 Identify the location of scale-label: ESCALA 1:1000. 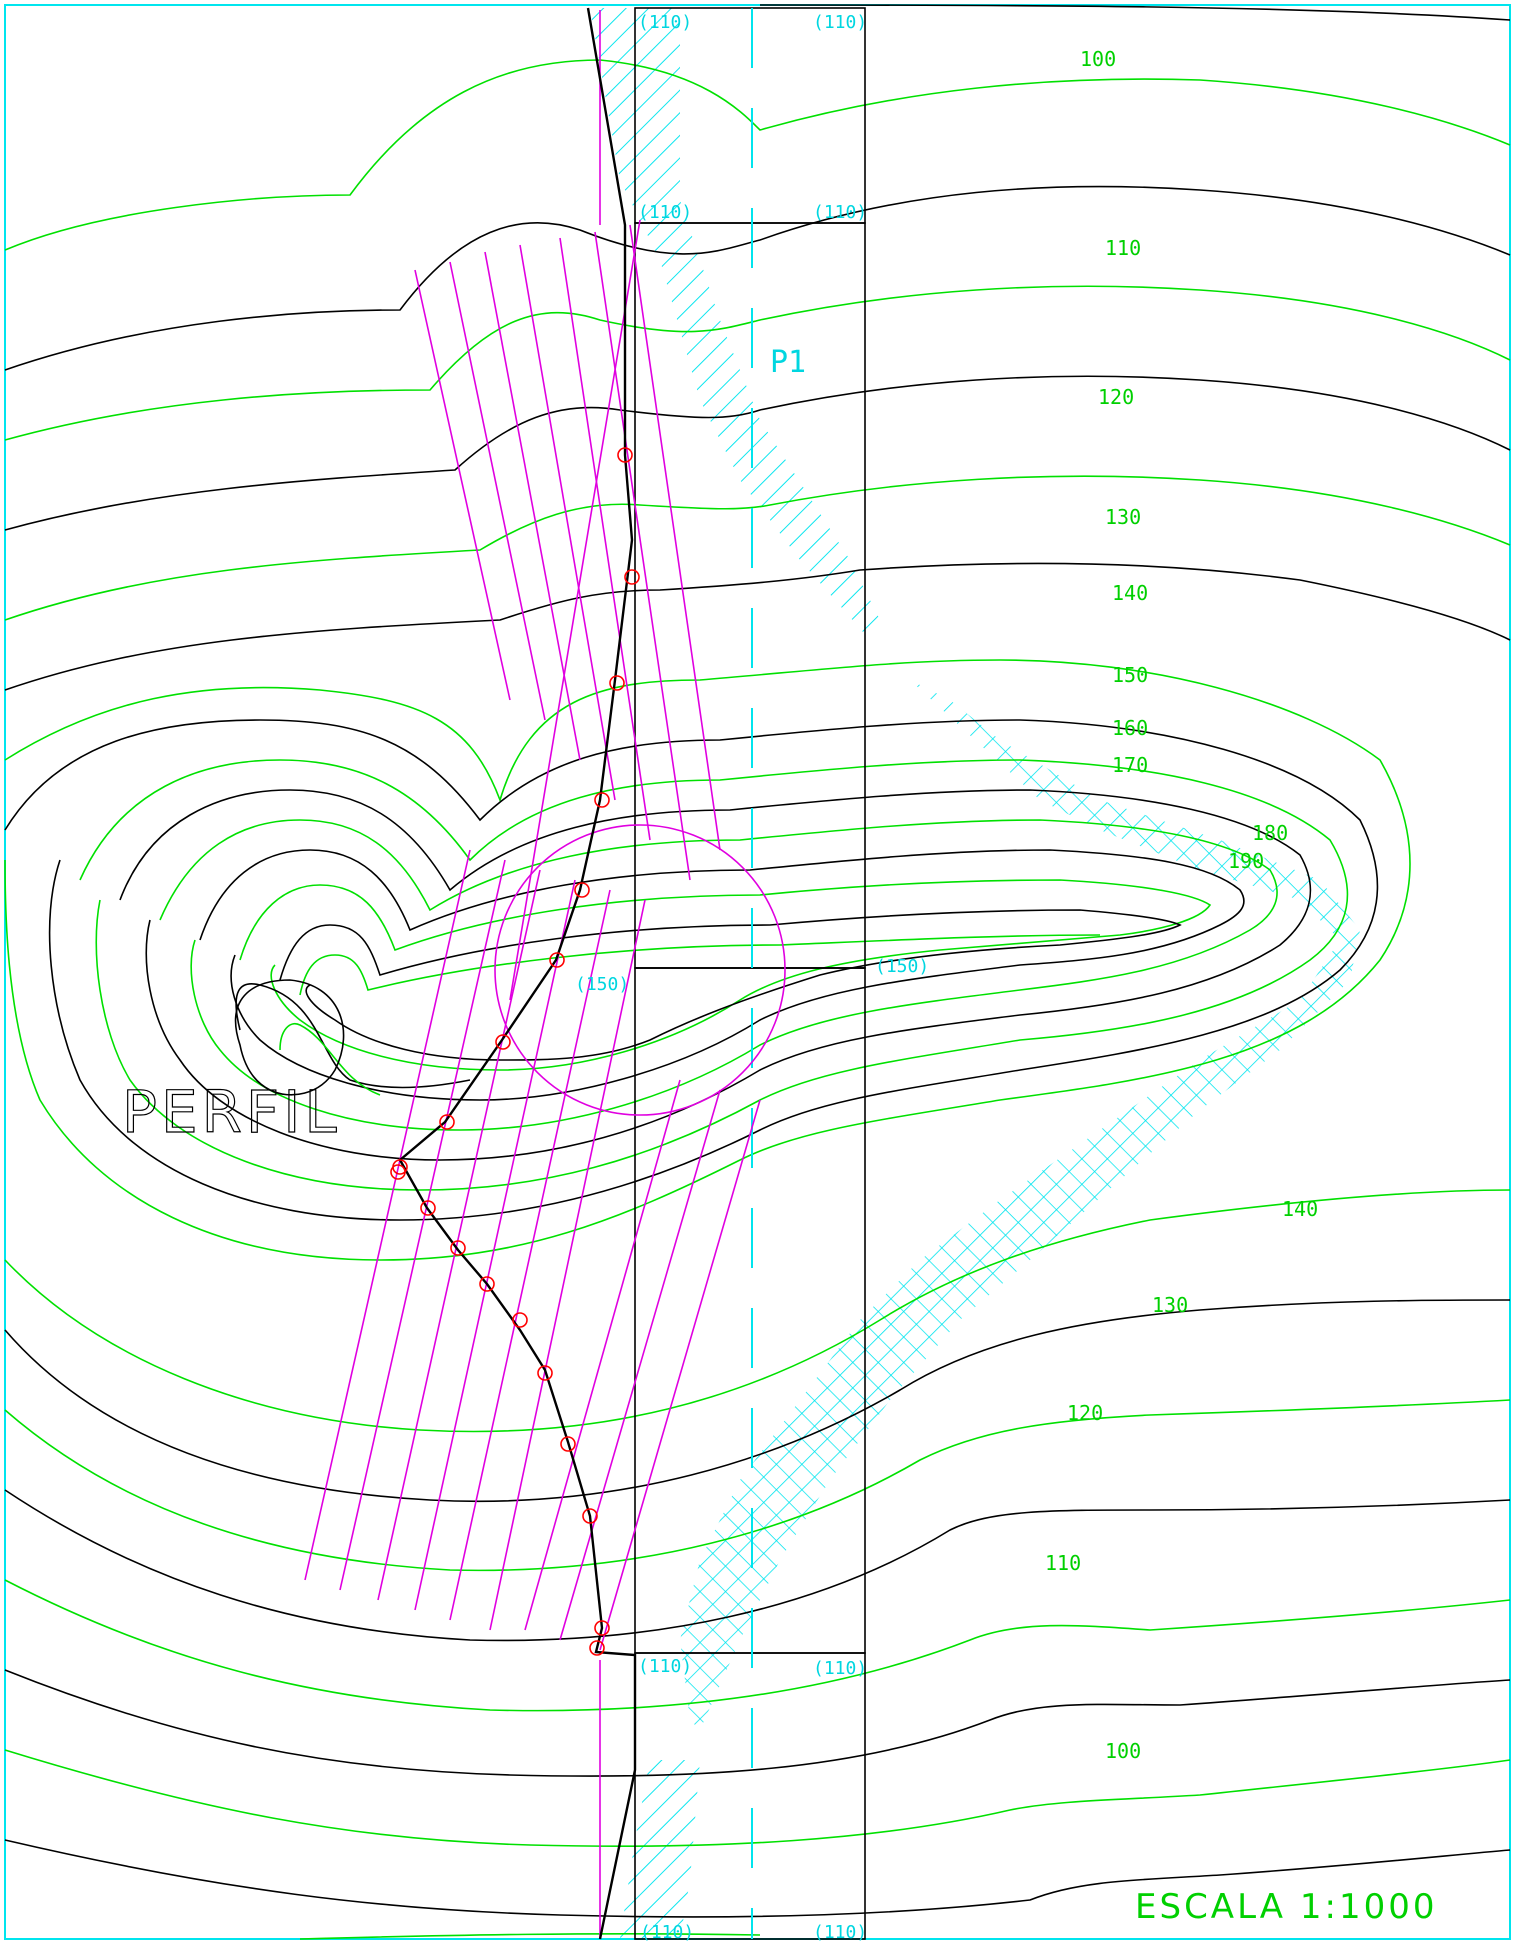
(1286, 1907).